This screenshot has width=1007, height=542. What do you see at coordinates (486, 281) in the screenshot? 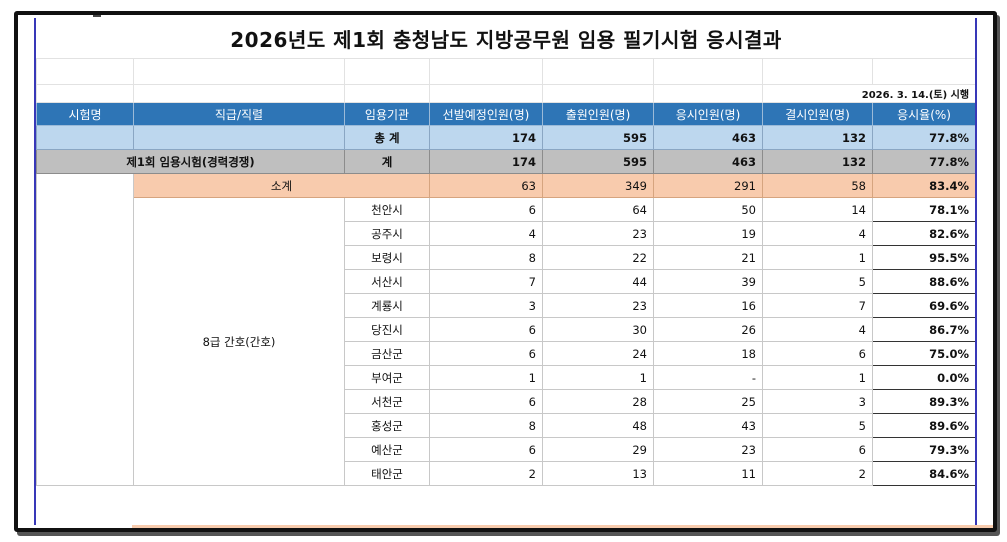
I see `planned-cell: 7` at bounding box center [486, 281].